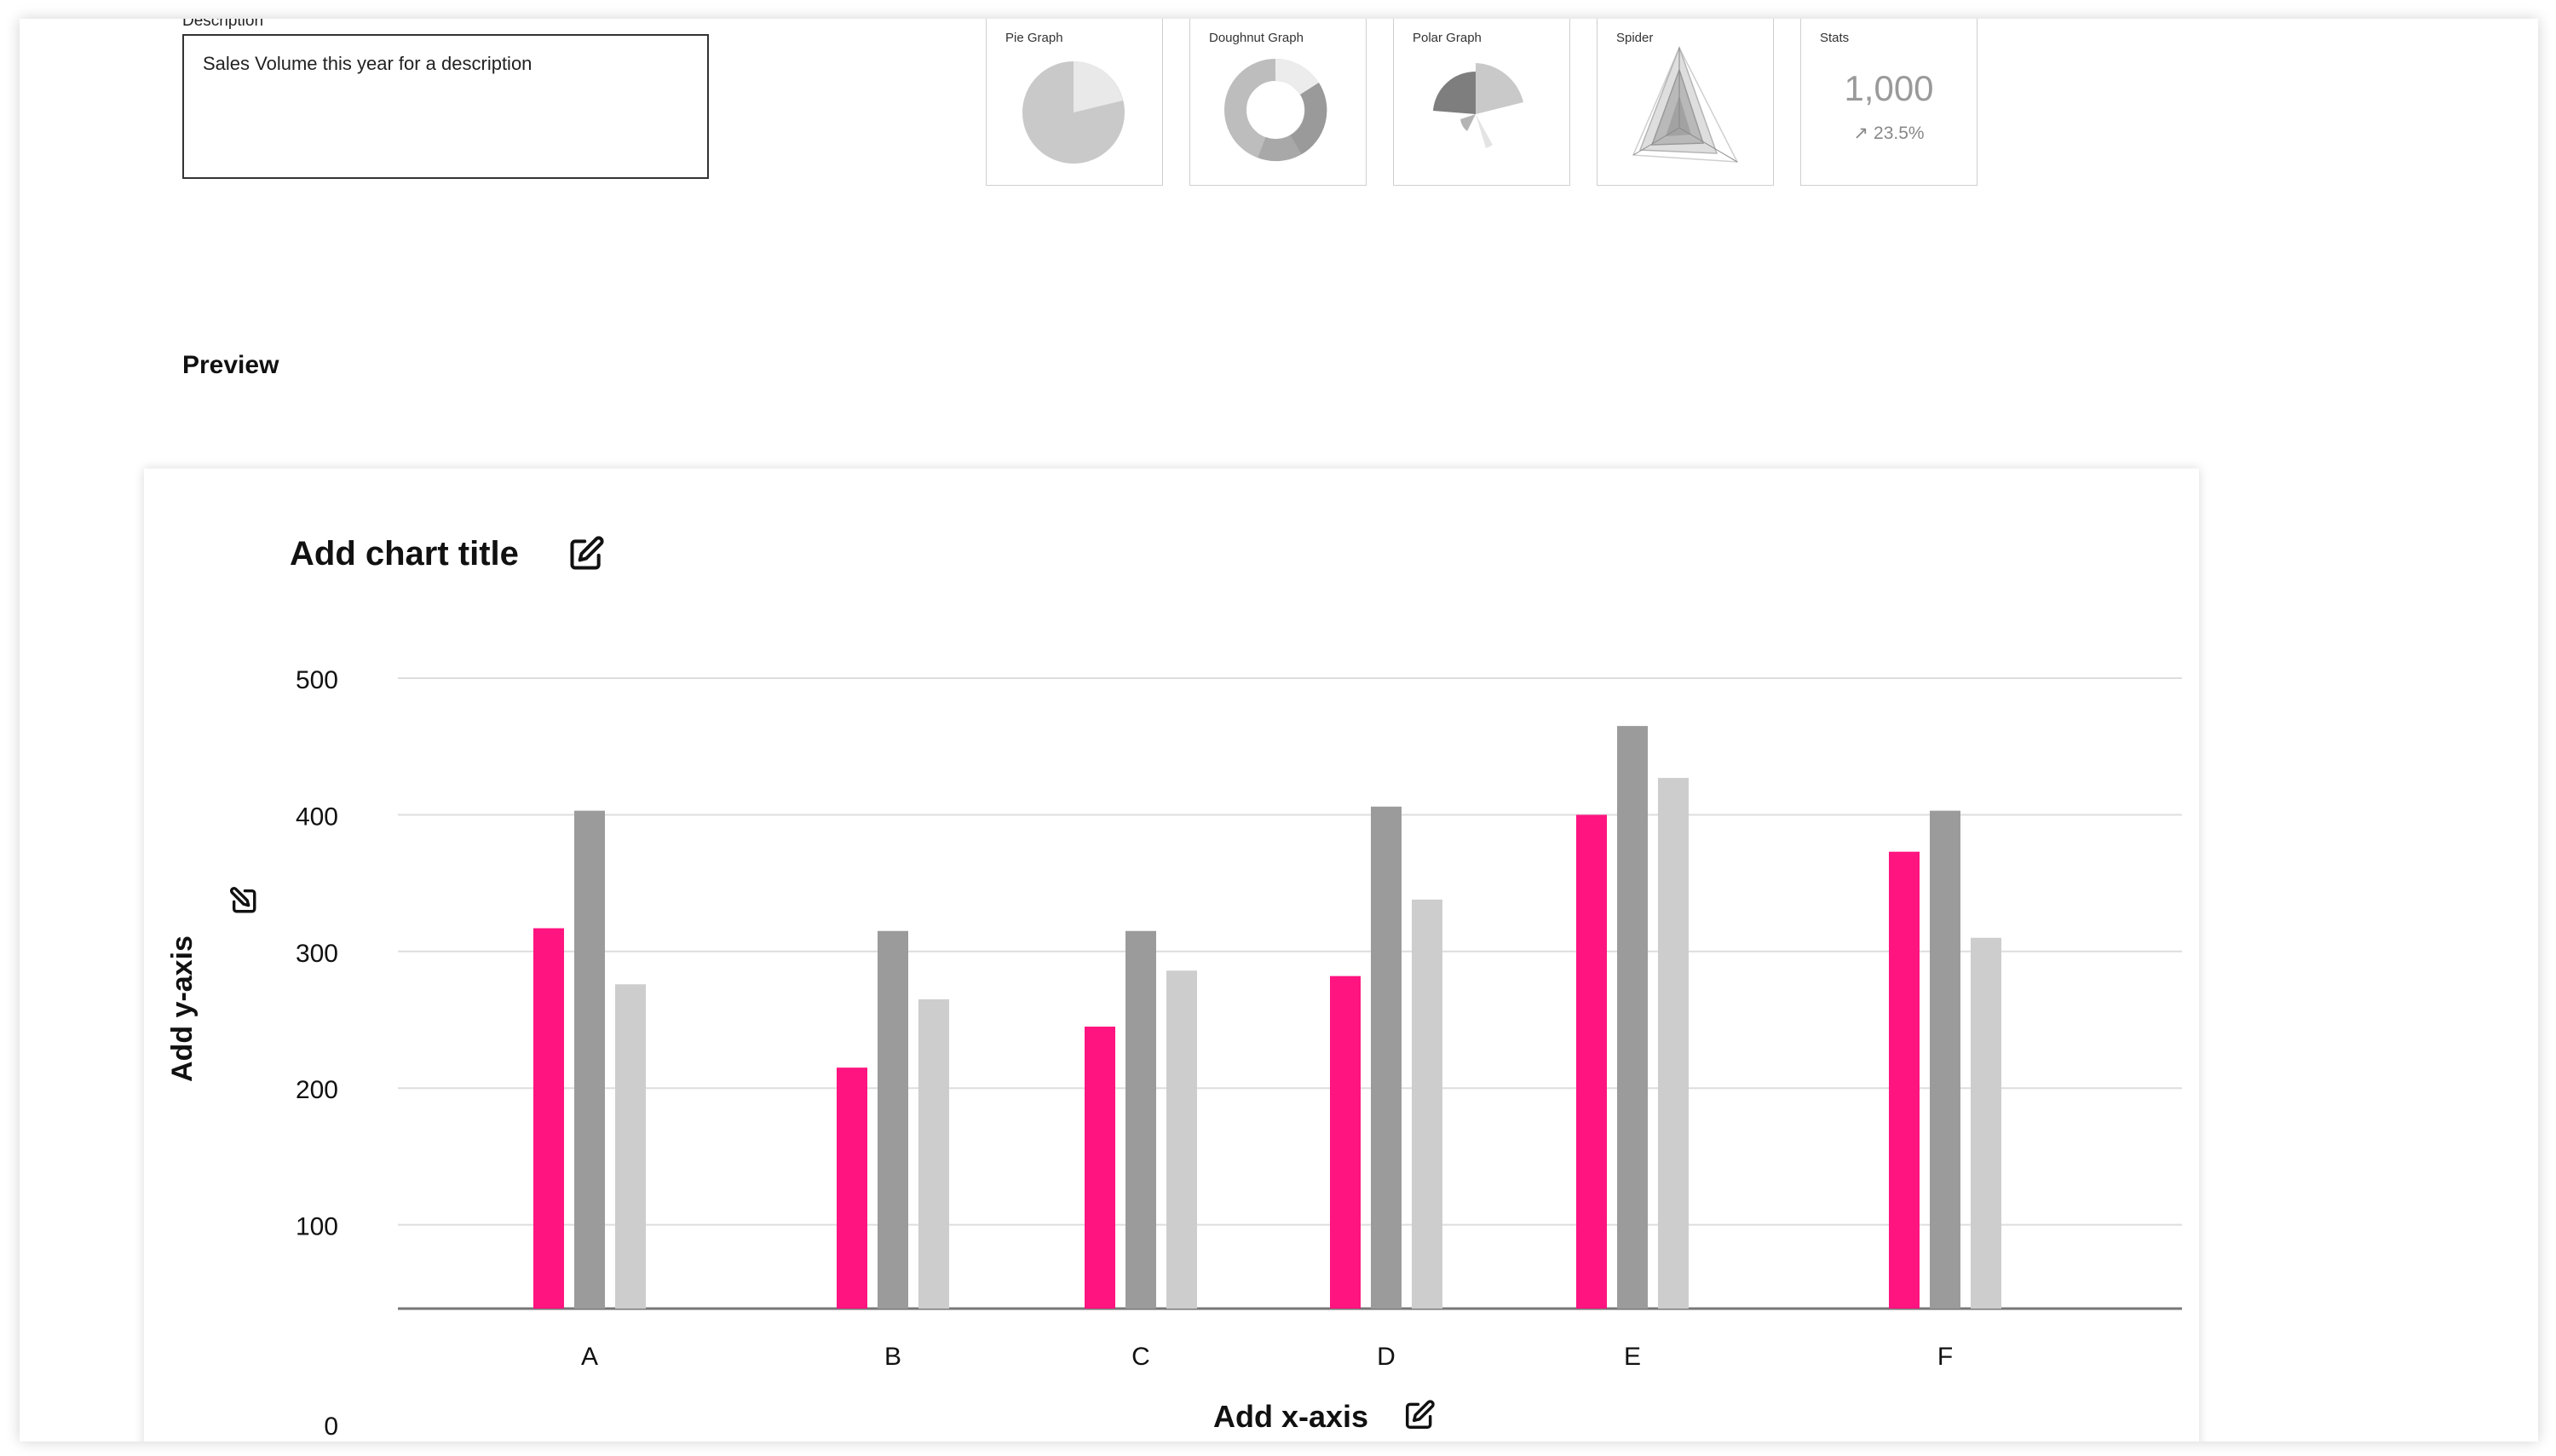  I want to click on preview-heading: Preview, so click(230, 365).